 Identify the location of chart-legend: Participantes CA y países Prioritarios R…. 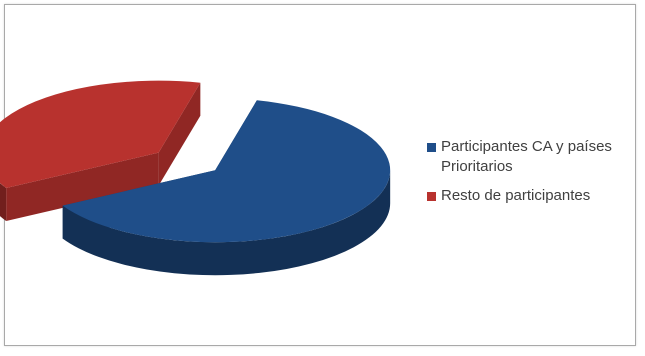
(532, 176).